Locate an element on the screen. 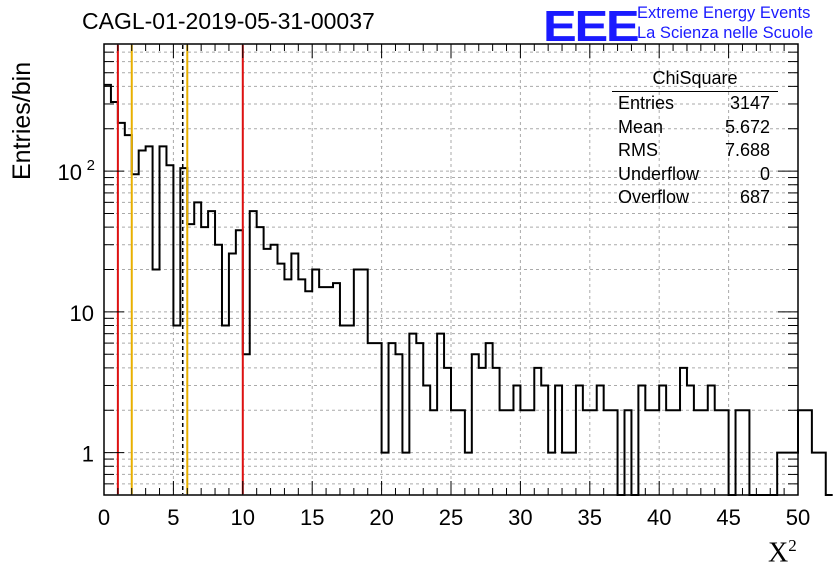 This screenshot has height=572, width=836. stats-row: Entries 3147 is located at coordinates (694, 103).